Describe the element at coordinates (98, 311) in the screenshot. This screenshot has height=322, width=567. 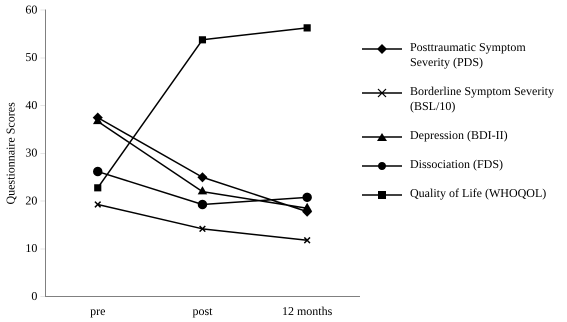
I see `x-tick-label: pre` at that location.